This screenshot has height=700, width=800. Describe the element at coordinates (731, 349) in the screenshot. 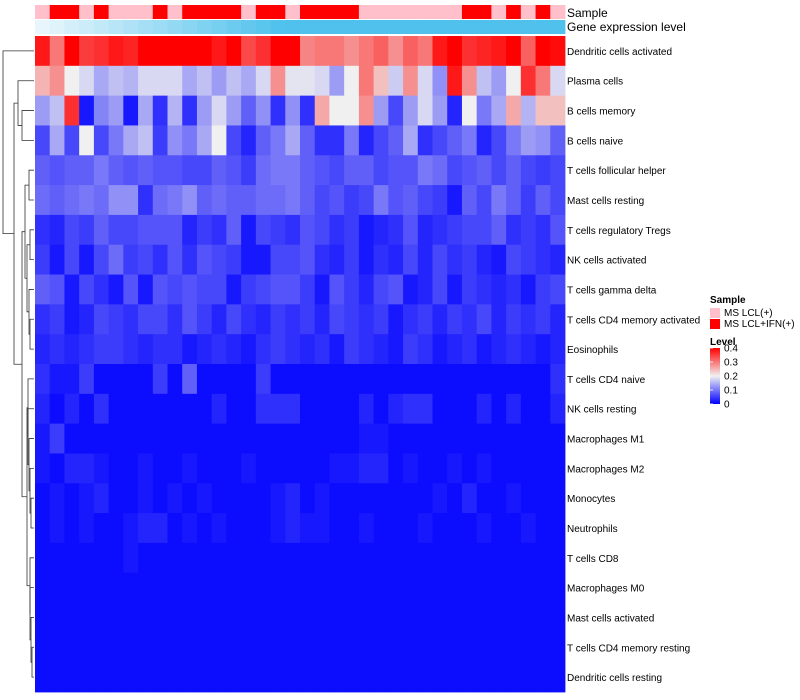

I see `legend-level-tick-label: 0.4` at that location.